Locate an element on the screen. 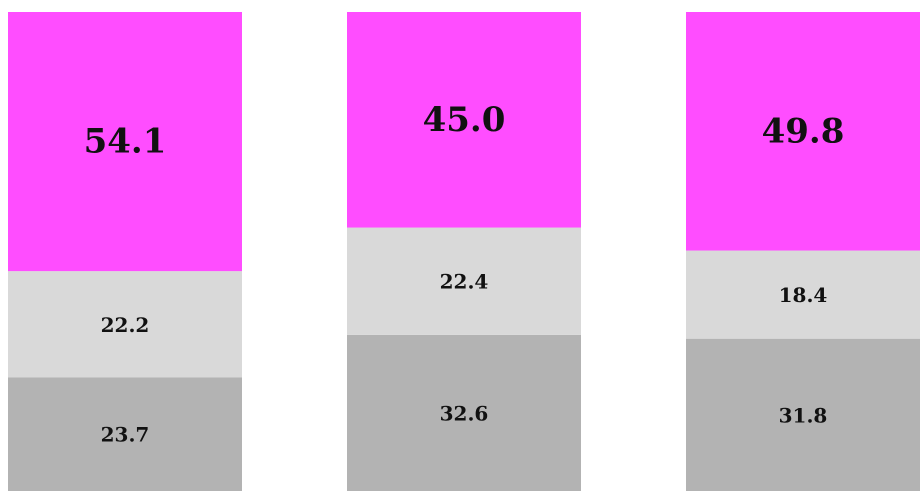  data-label: 32.6 is located at coordinates (464, 413).